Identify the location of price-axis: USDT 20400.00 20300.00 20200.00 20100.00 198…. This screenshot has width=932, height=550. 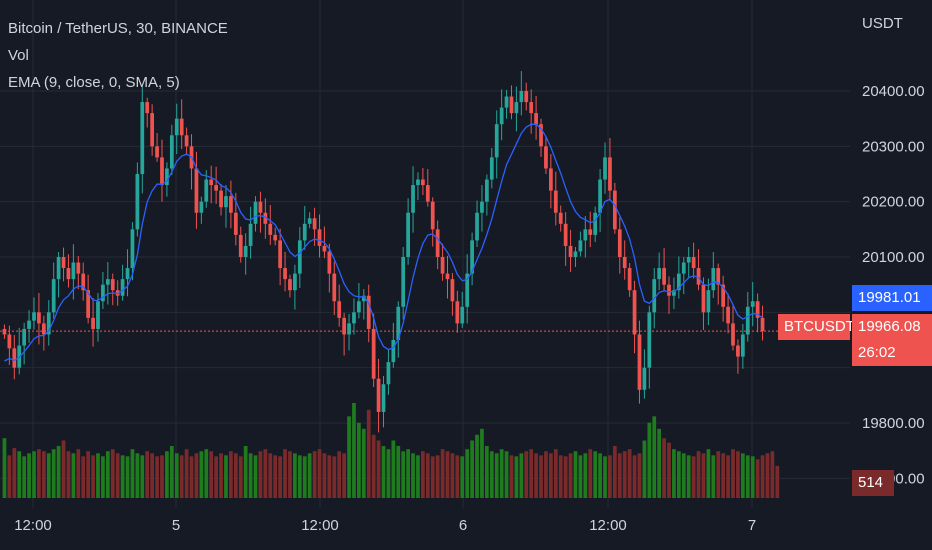
(893, 251).